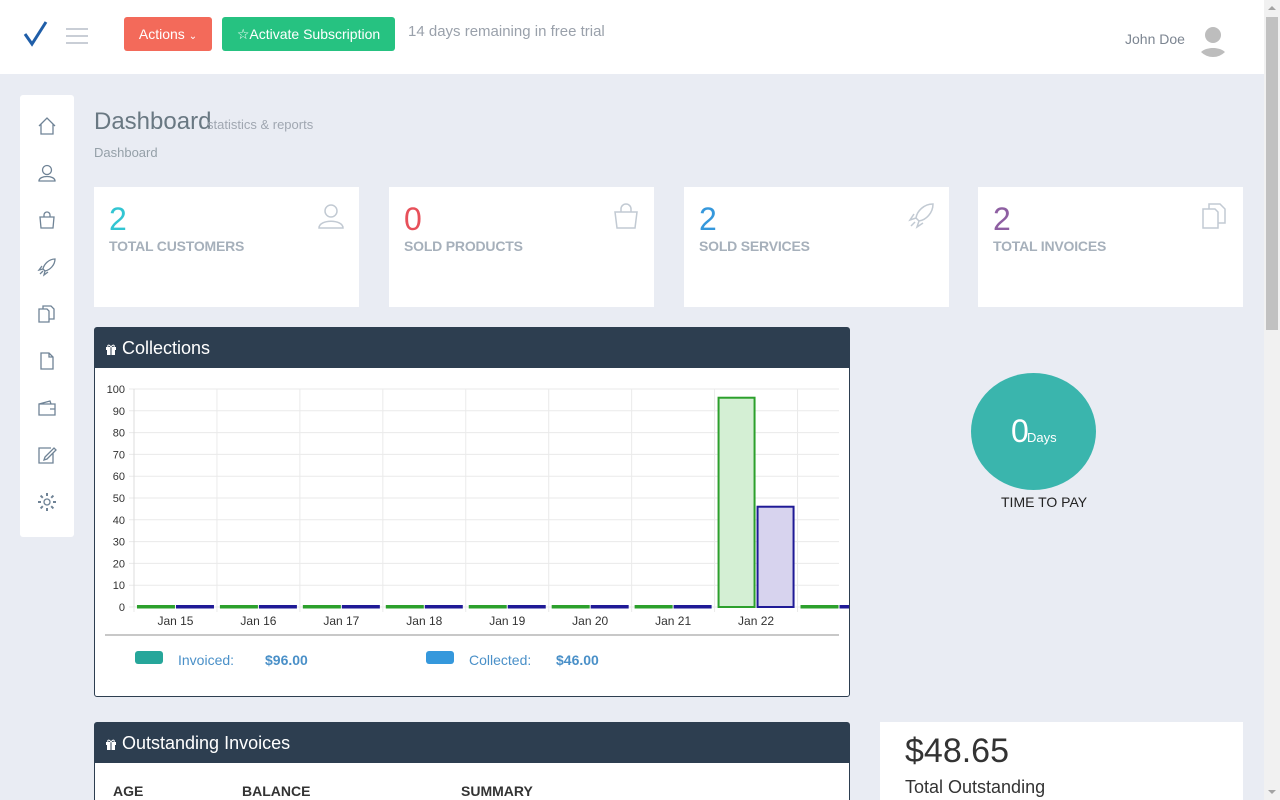 This screenshot has width=1280, height=800. Describe the element at coordinates (119, 586) in the screenshot. I see `y-tick-label: 10` at that location.